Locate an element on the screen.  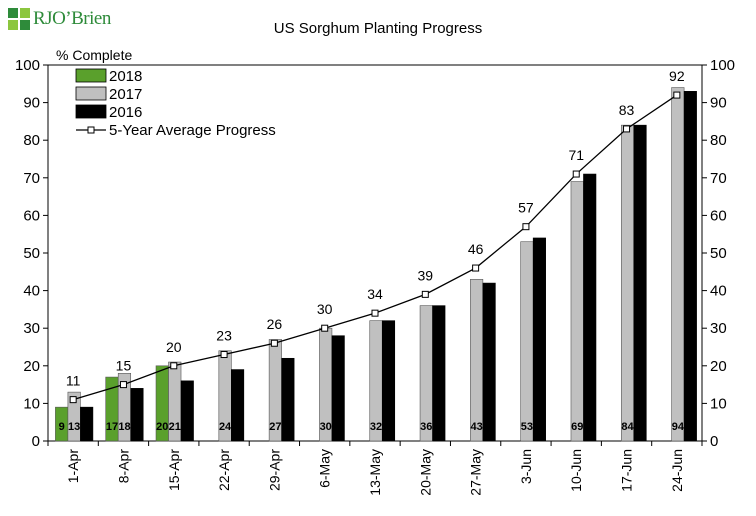
x-tick-label: 3-Jun is located at coordinates (526, 466).